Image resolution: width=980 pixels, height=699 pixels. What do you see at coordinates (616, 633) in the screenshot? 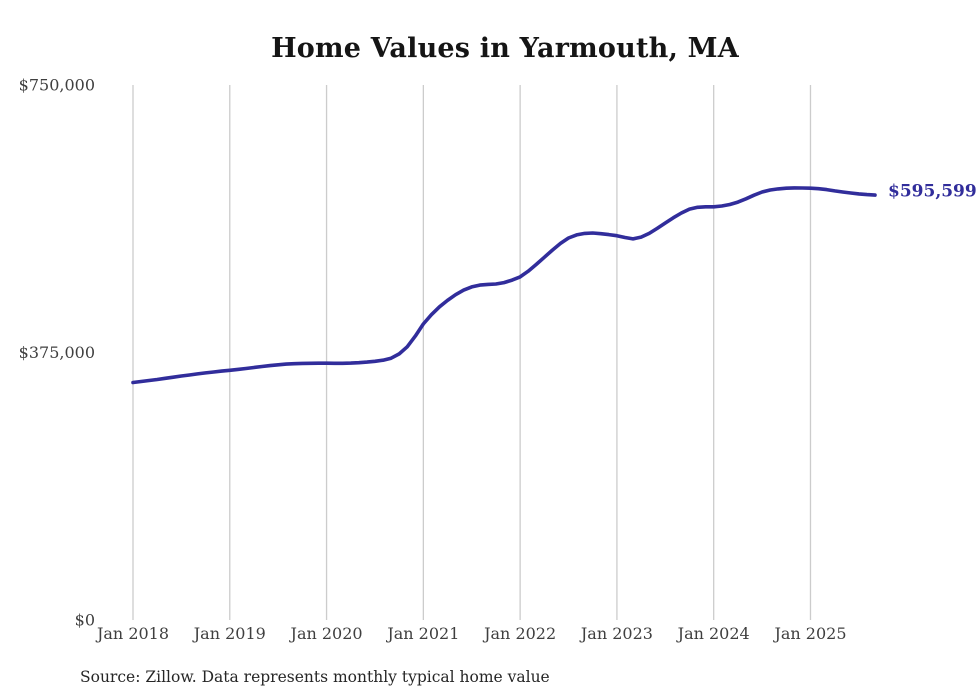
I see `x-axis-tick-label: Jan 2023` at bounding box center [616, 633].